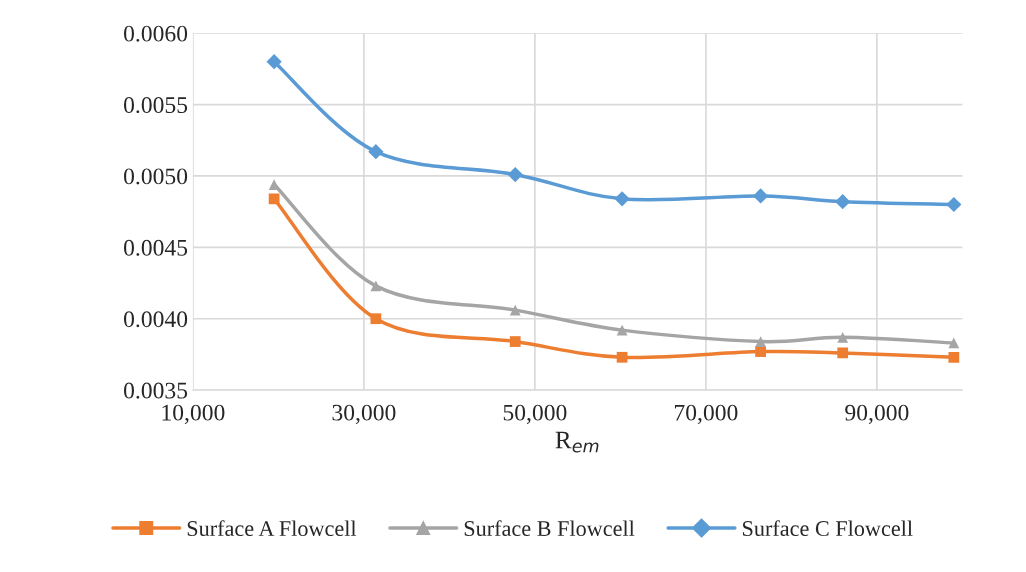 This screenshot has height=572, width=1026. Describe the element at coordinates (549, 528) in the screenshot. I see `legend-label: Surface B Flowcell` at that location.